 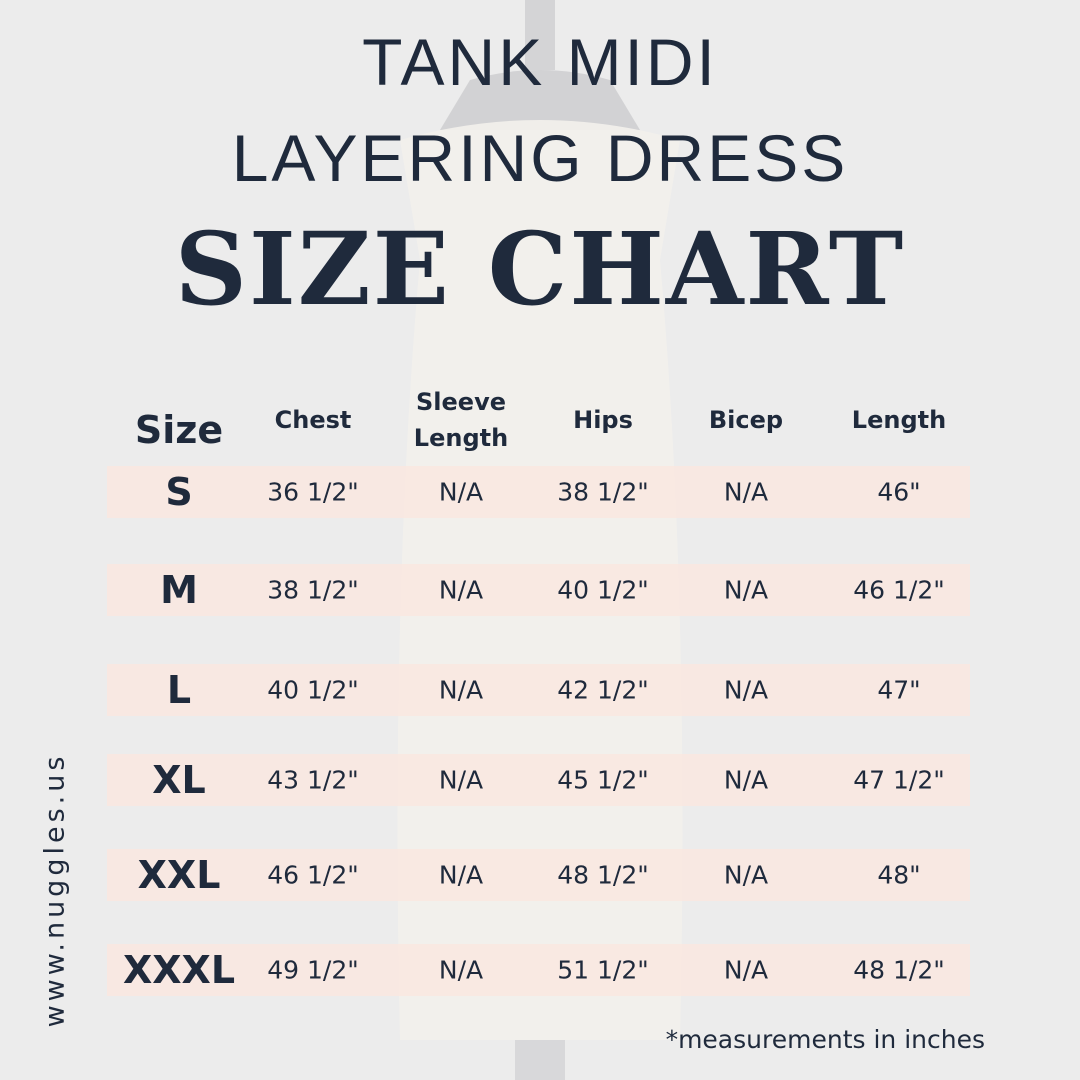 What do you see at coordinates (55, 890) in the screenshot?
I see `website: www.nuggles.us` at bounding box center [55, 890].